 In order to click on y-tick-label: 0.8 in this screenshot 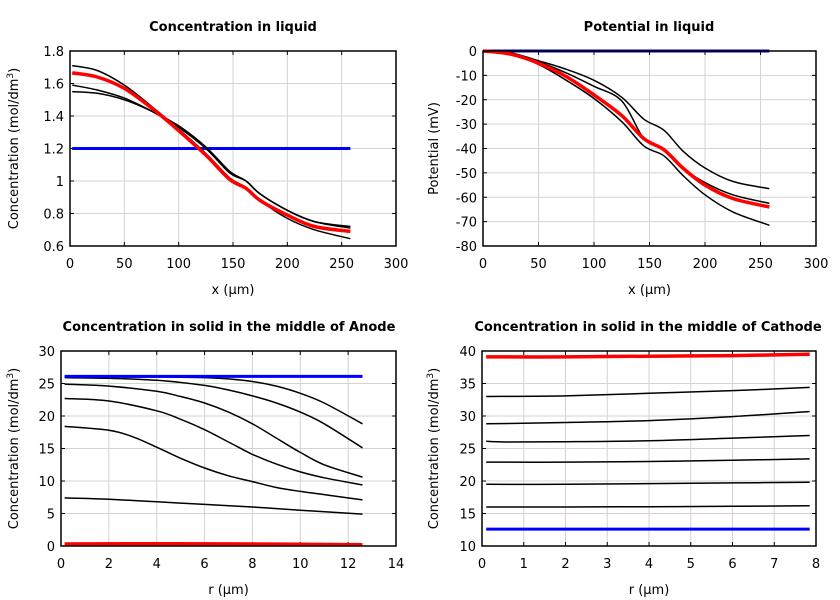, I will do `click(53, 215)`.